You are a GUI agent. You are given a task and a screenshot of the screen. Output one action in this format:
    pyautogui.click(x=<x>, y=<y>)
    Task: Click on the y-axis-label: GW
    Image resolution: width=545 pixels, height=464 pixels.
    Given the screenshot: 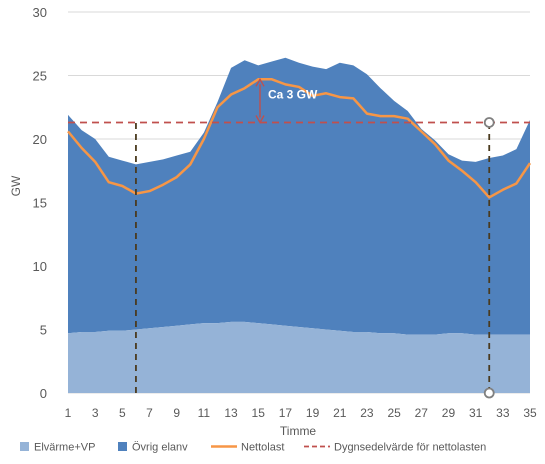 What is the action you would take?
    pyautogui.click(x=16, y=185)
    